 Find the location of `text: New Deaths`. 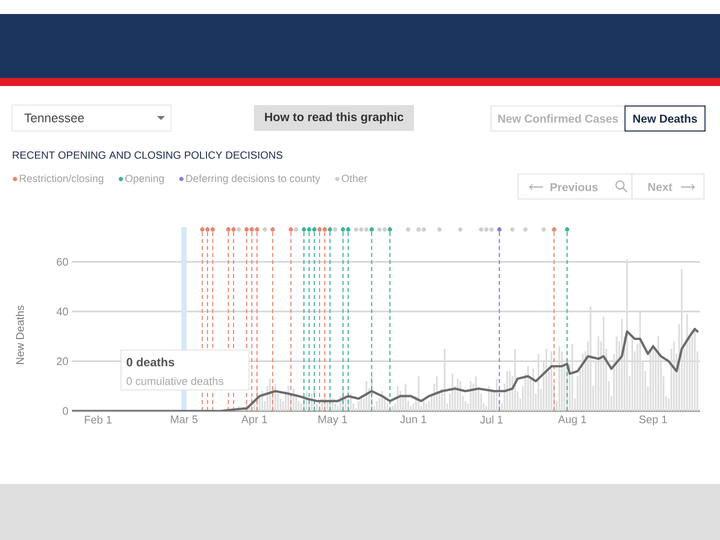

text: New Deaths is located at coordinates (665, 118).